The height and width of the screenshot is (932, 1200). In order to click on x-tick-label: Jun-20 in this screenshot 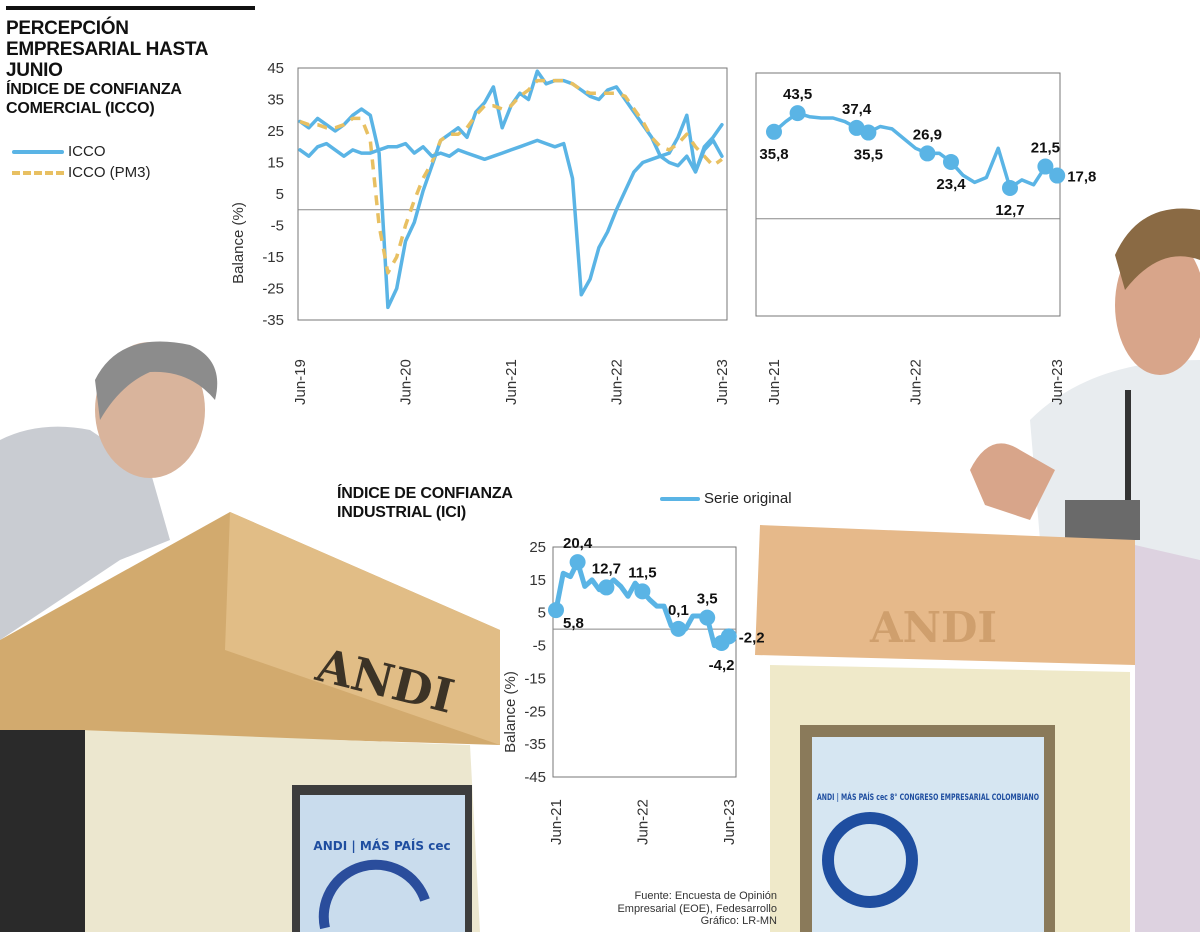, I will do `click(405, 382)`.